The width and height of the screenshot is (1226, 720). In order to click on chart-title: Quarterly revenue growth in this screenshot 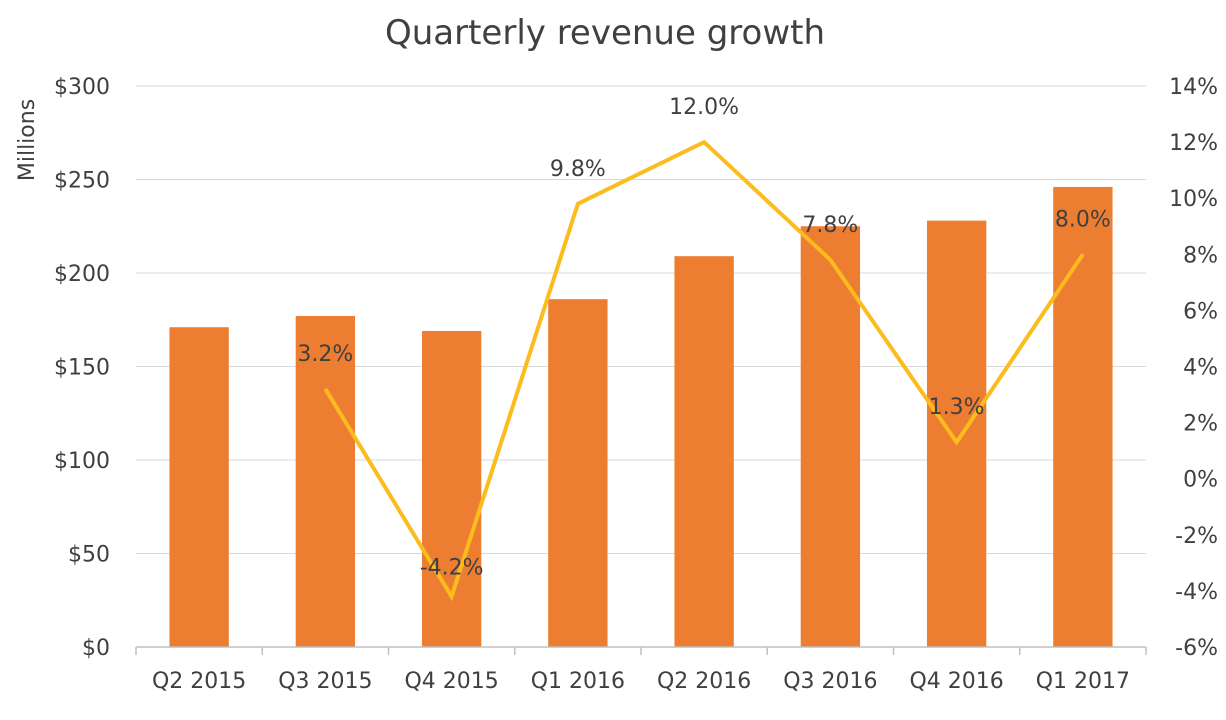, I will do `click(605, 33)`.